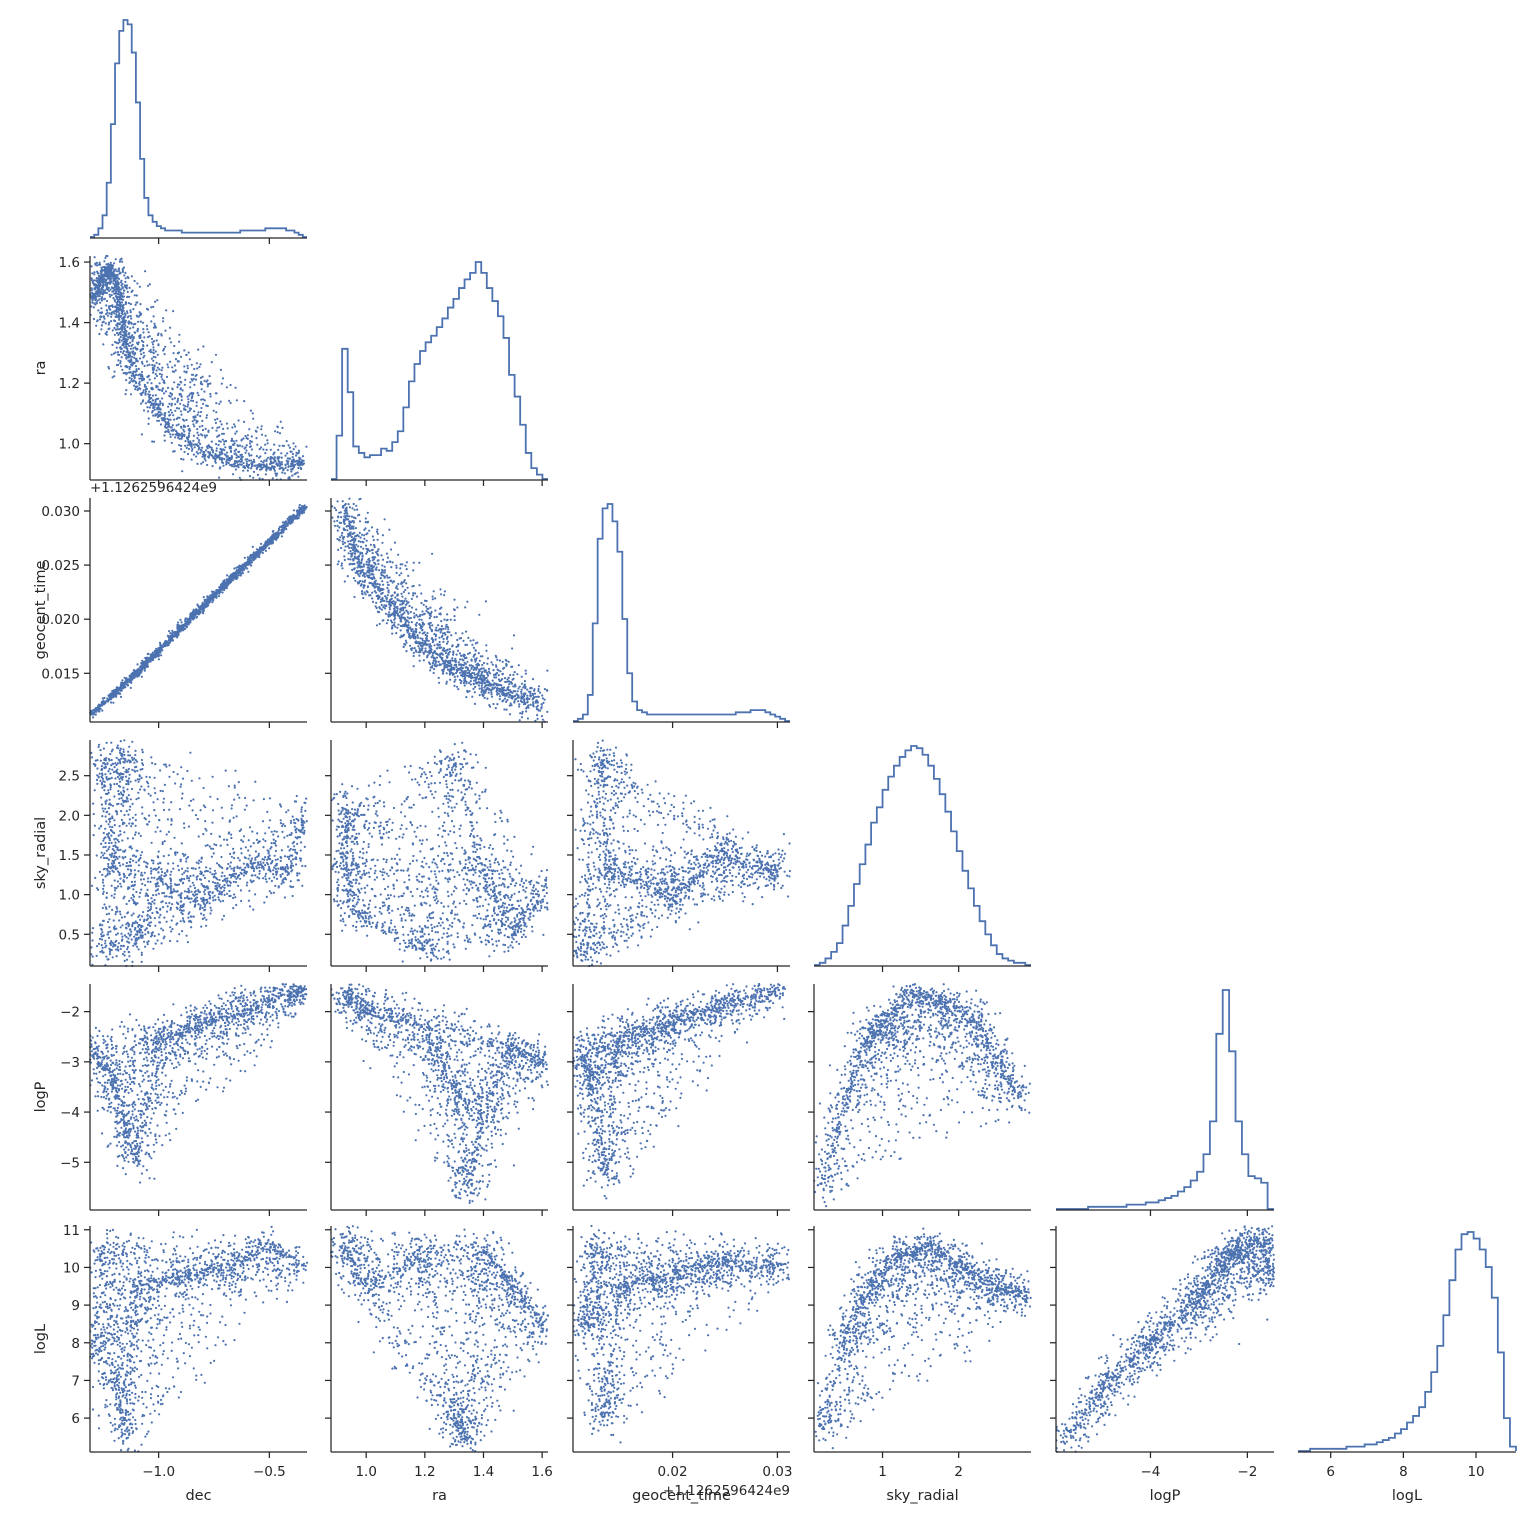  What do you see at coordinates (1407, 1341) in the screenshot?
I see `histogram-logL` at bounding box center [1407, 1341].